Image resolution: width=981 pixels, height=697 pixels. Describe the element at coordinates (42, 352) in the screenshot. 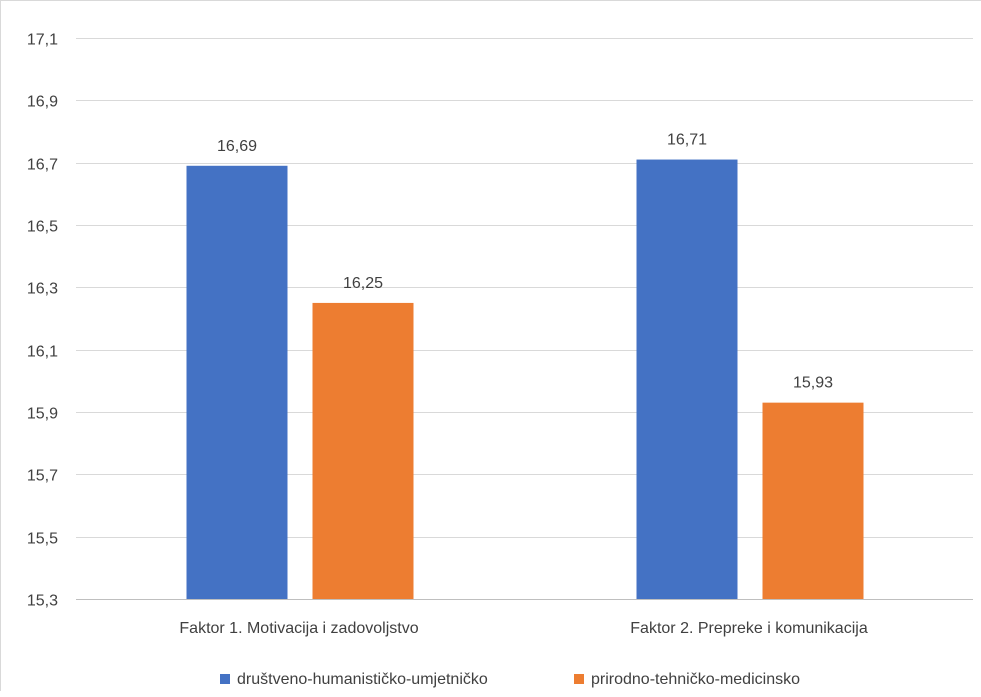

I see `y-tick-label: 16,1` at that location.